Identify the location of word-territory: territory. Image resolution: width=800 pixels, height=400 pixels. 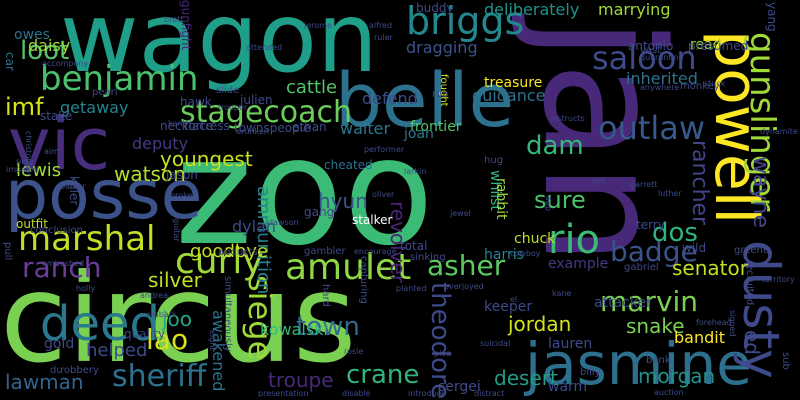
(778, 279).